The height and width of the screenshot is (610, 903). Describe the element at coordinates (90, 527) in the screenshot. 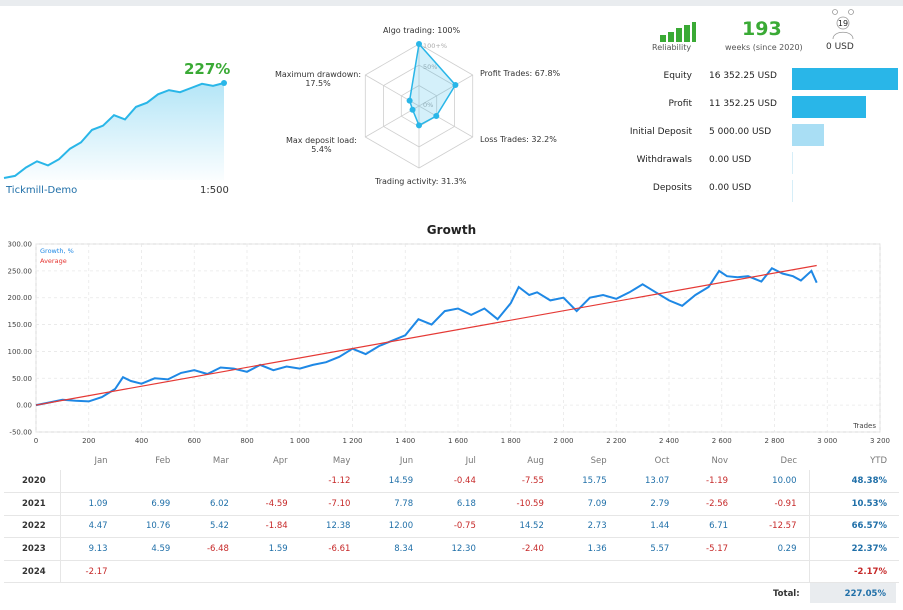

I see `month-cell: 4.47` at that location.